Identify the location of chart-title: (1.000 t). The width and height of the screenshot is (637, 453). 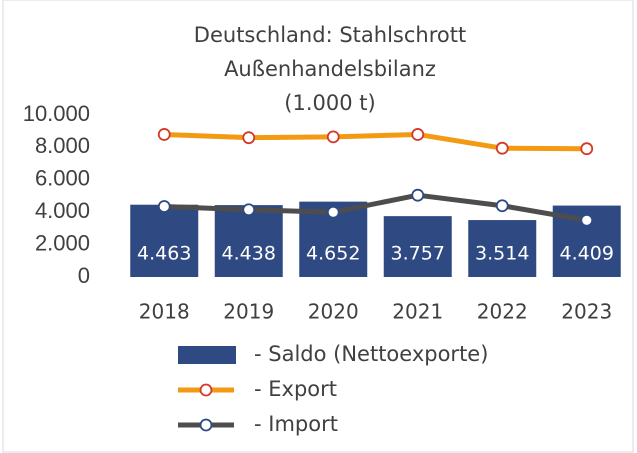
(329, 103).